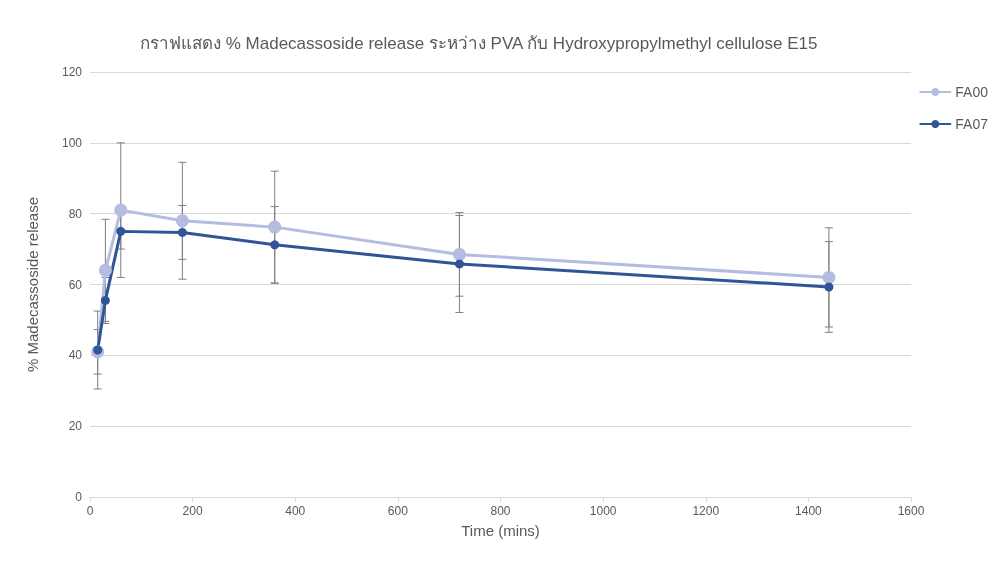  What do you see at coordinates (972, 124) in the screenshot?
I see `legend-label: FA07` at bounding box center [972, 124].